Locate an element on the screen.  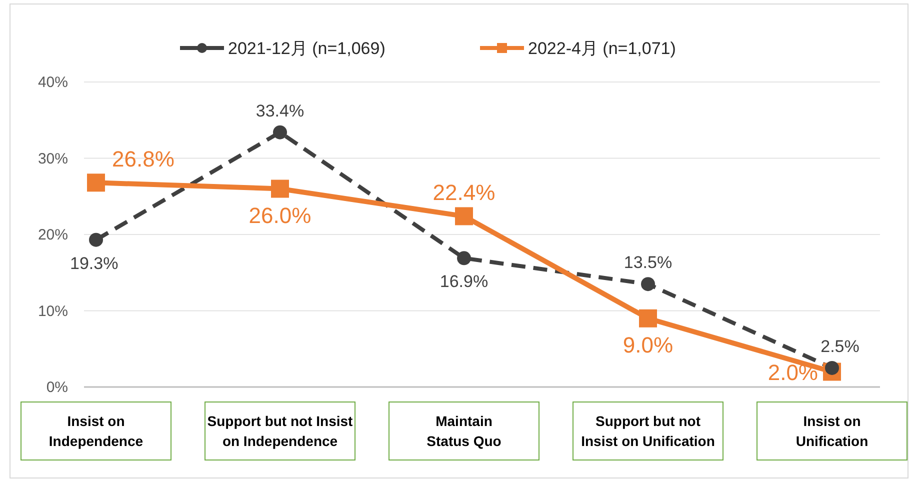
y-tick-label: 20% is located at coordinates (53, 235).